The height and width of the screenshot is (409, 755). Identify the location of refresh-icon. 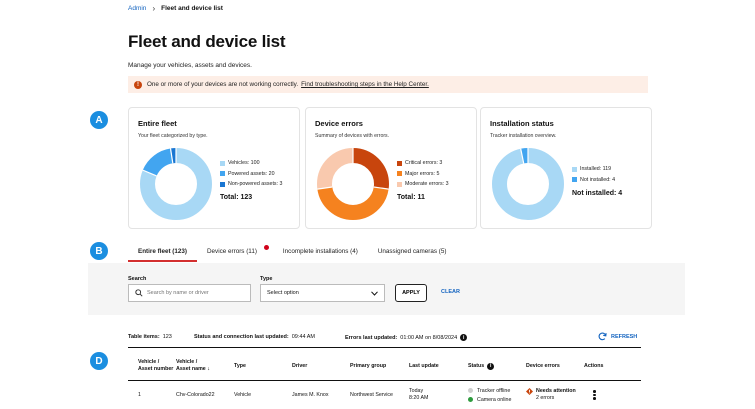
(602, 336).